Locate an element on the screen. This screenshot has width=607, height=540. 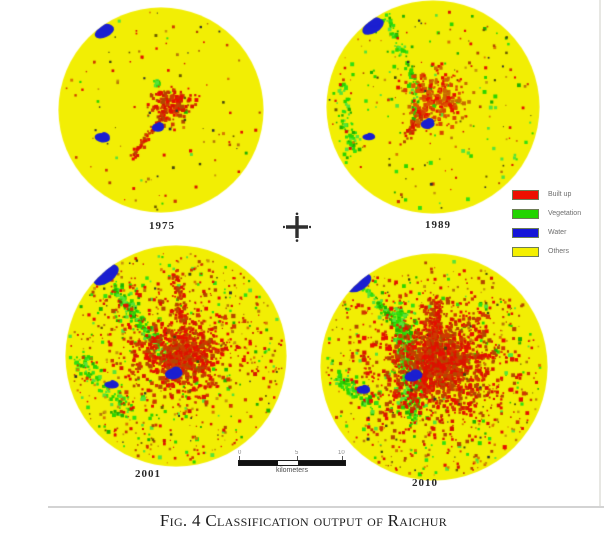
year-label-2010: 2010 is located at coordinates (425, 483).